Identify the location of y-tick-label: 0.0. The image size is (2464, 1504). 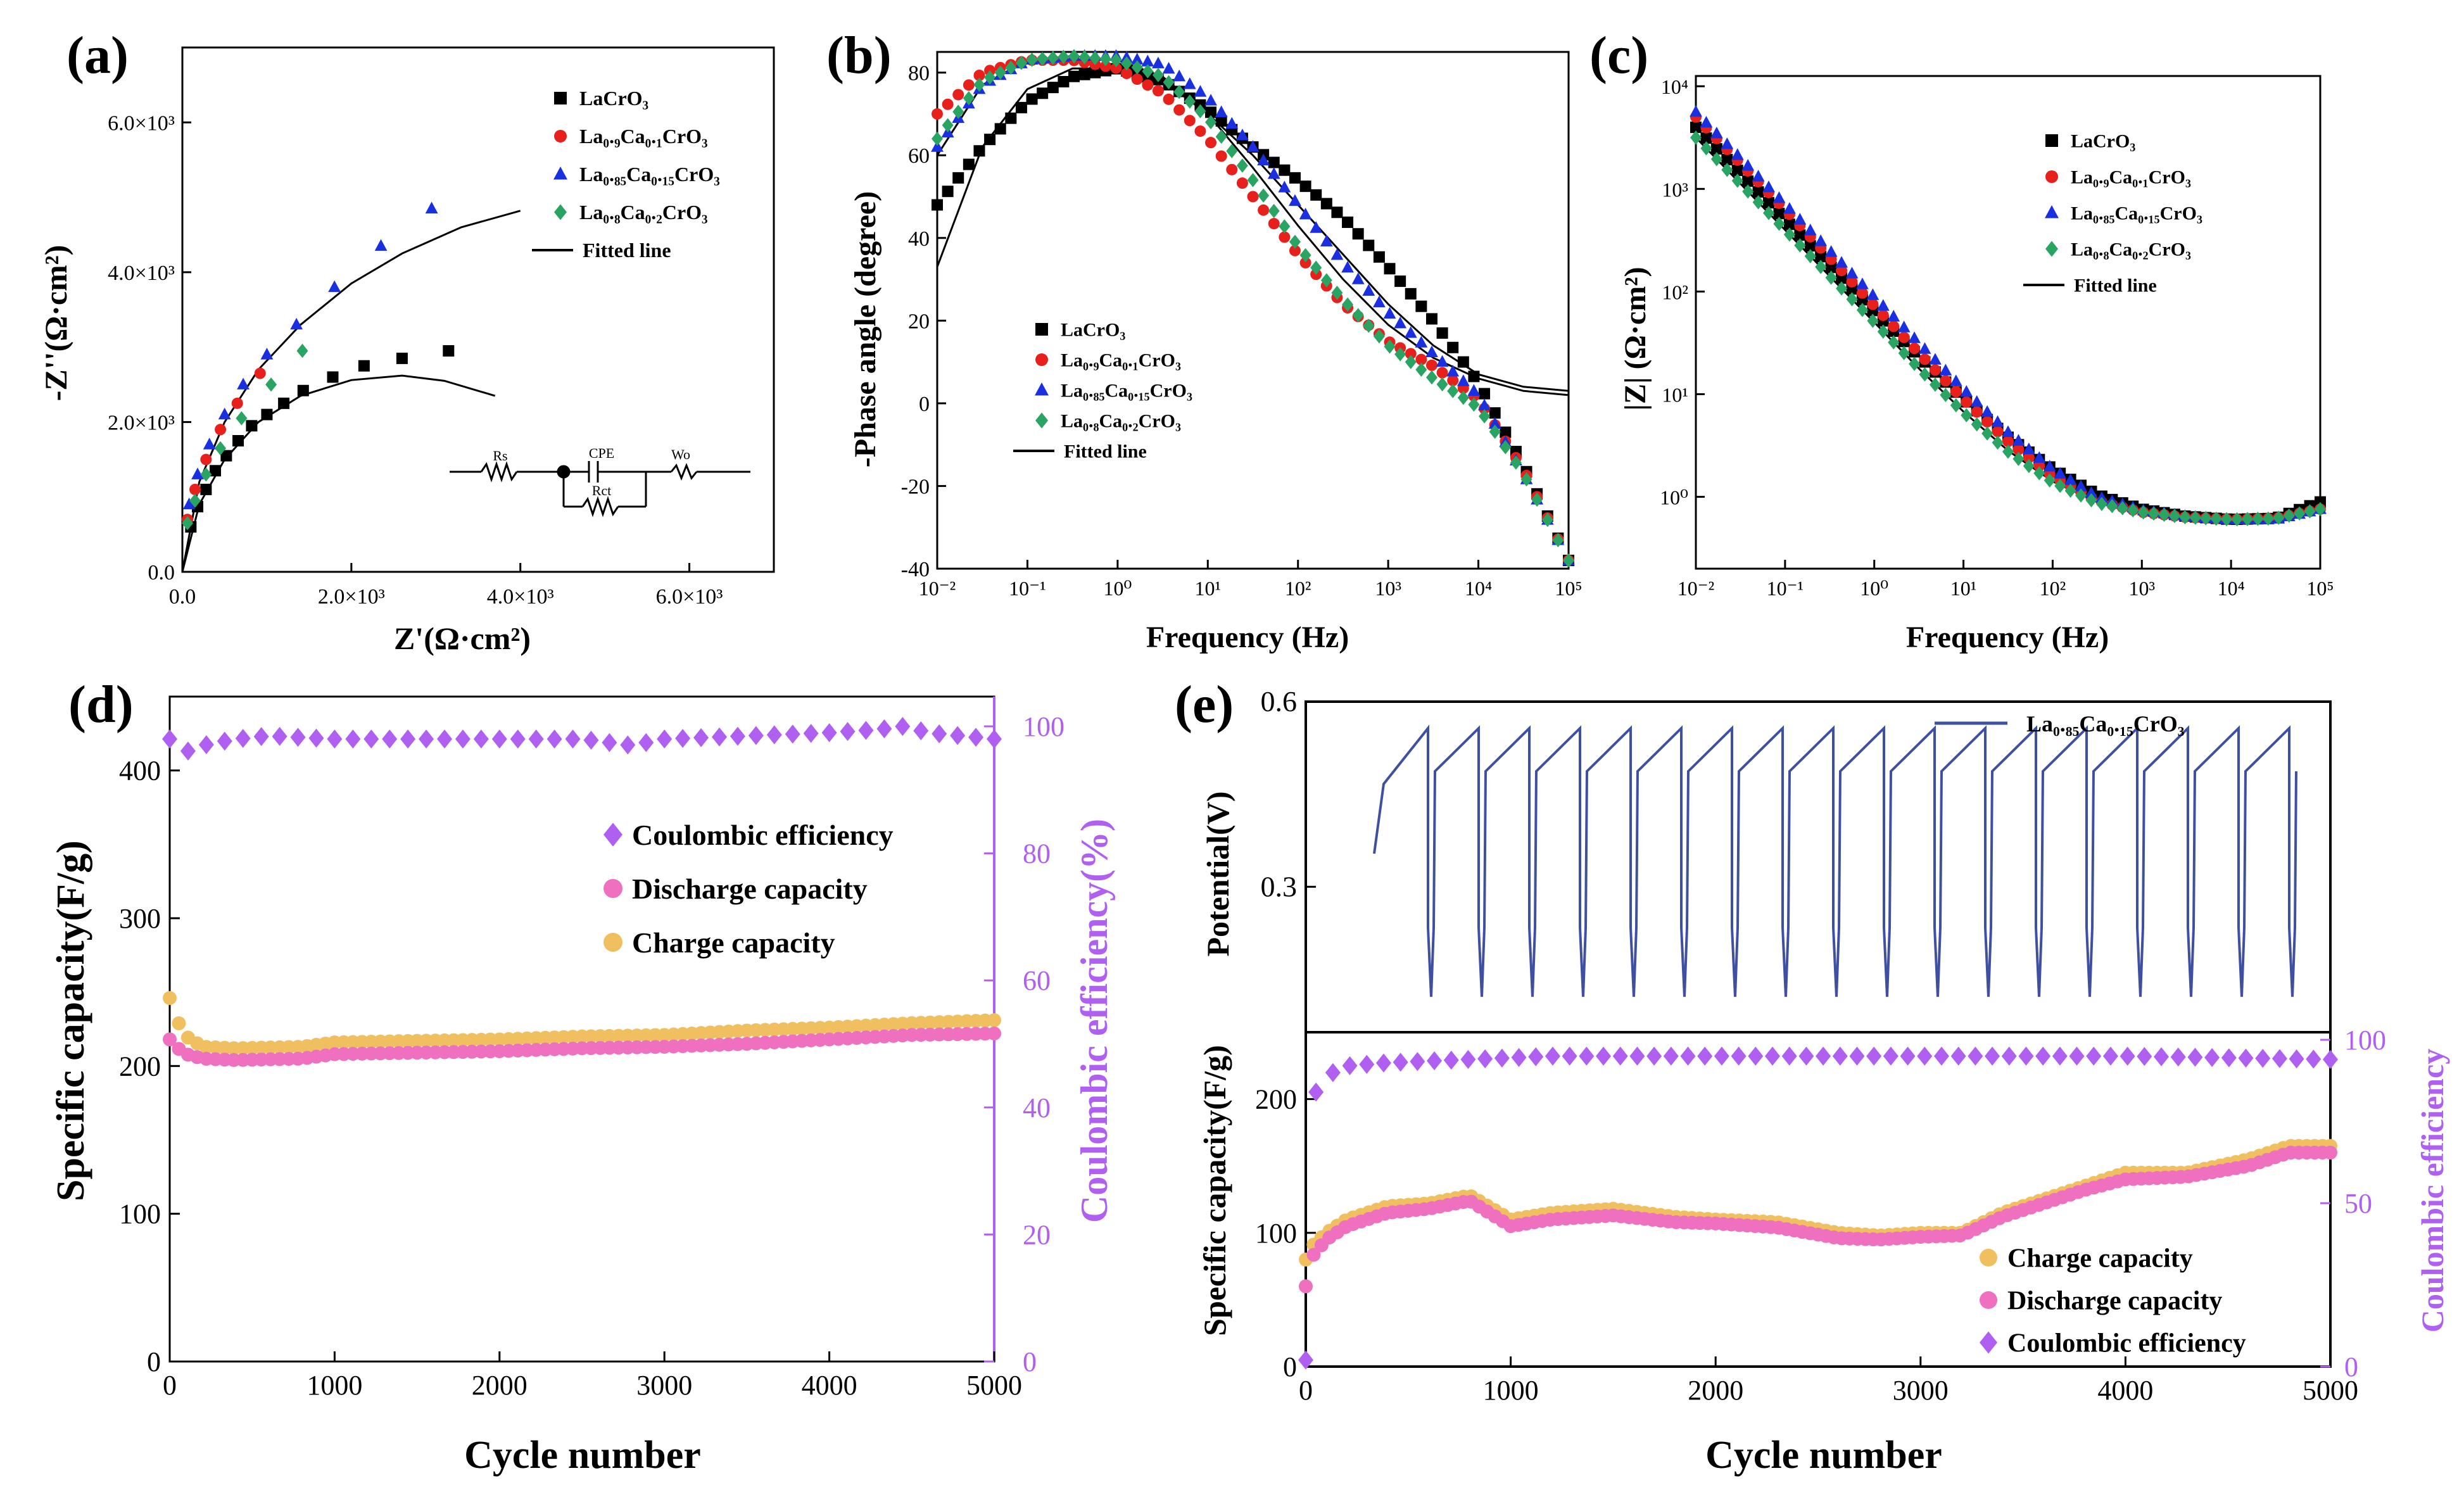
(162, 573).